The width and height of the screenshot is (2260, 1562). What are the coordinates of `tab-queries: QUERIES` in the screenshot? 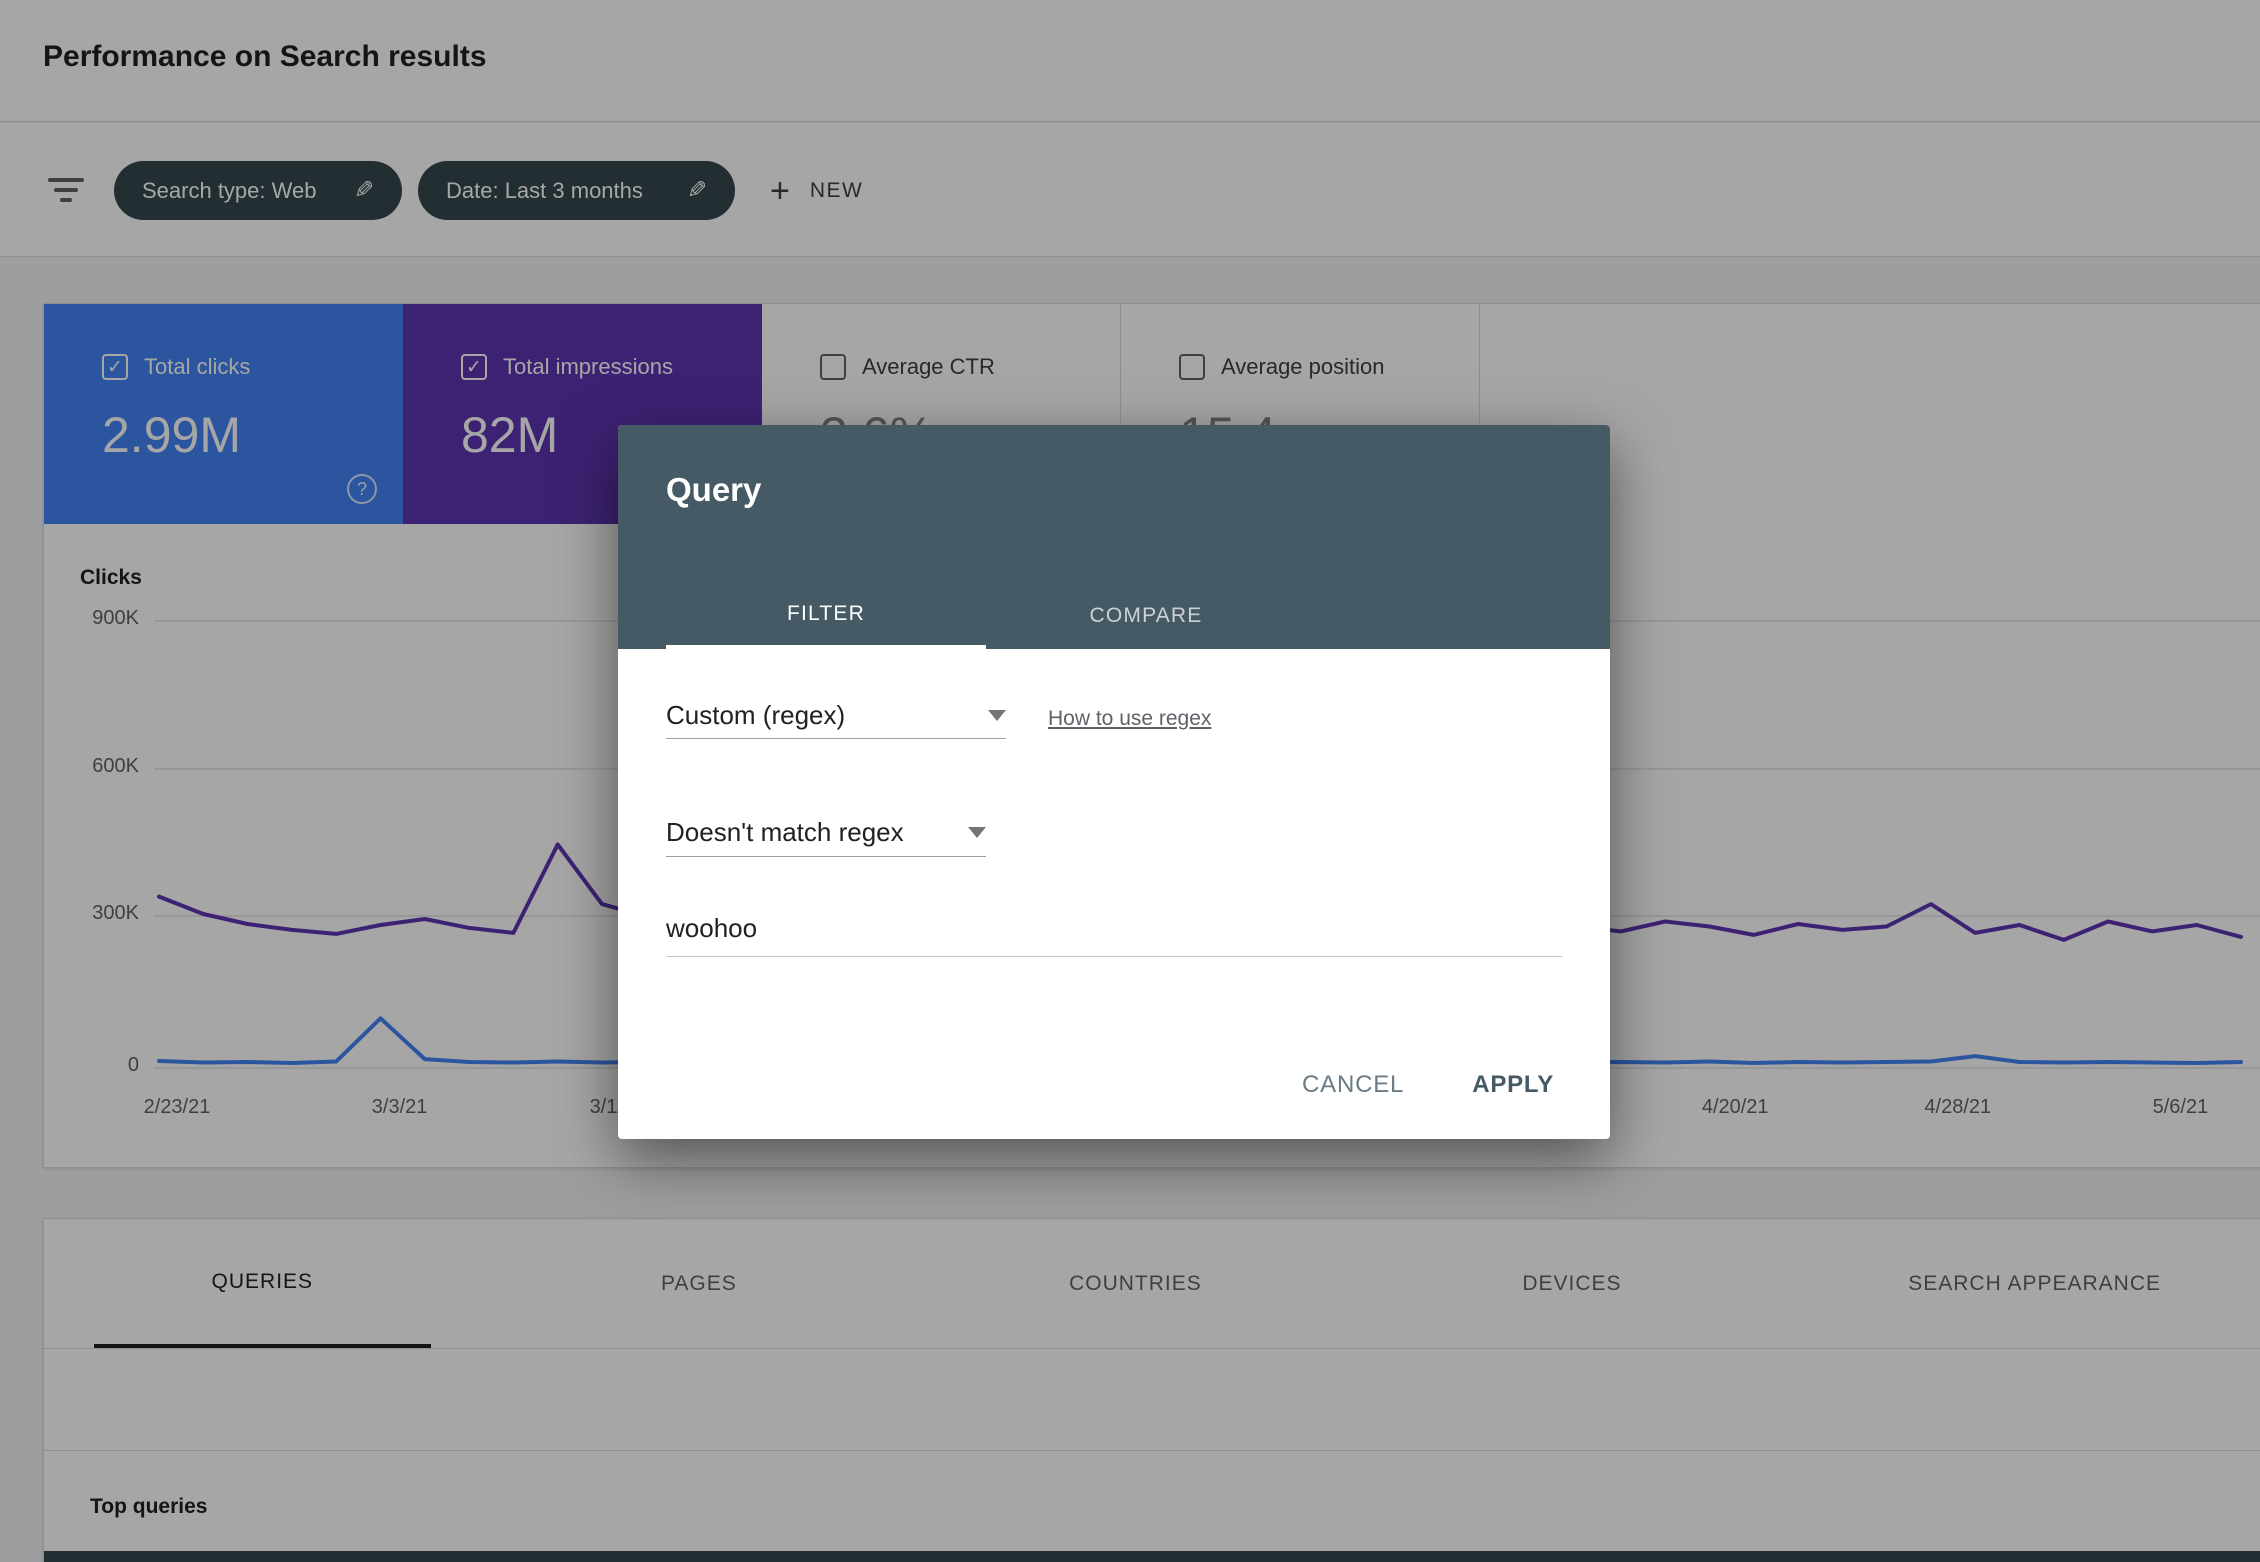 It's located at (262, 1283).